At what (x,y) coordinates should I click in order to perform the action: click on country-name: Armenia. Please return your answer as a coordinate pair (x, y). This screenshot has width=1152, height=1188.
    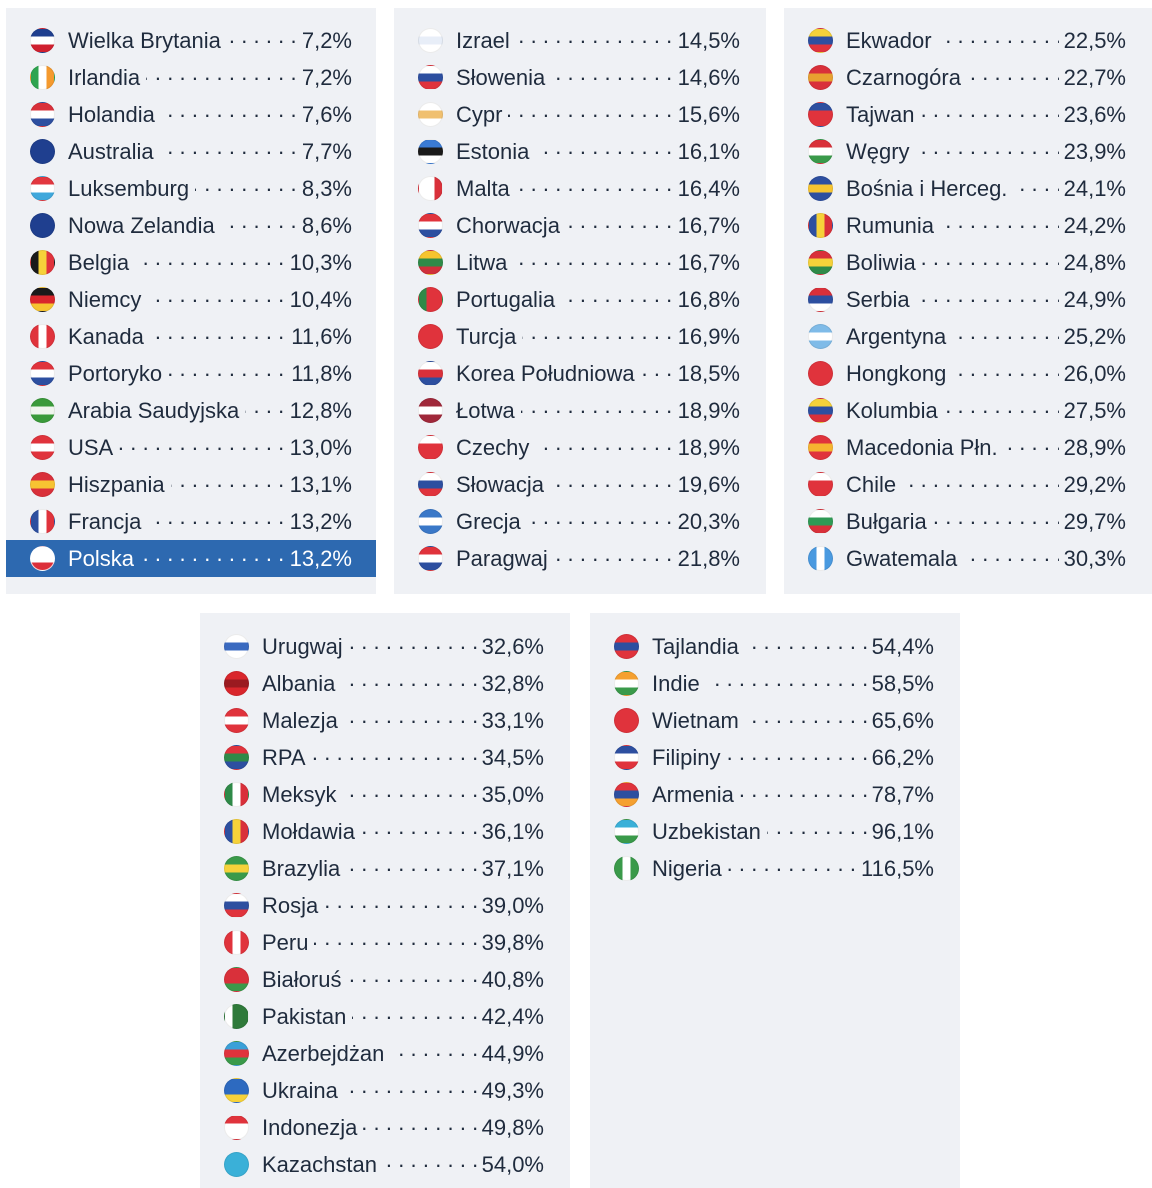
    Looking at the image, I should click on (696, 795).